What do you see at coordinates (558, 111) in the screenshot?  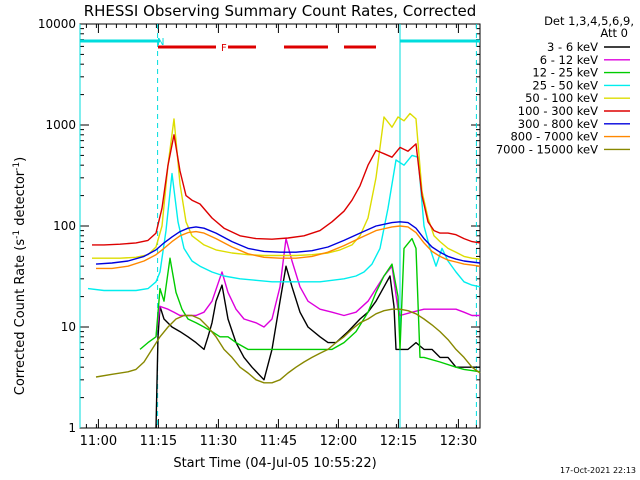 I see `legend-entry-label: 100 - 300 keV` at bounding box center [558, 111].